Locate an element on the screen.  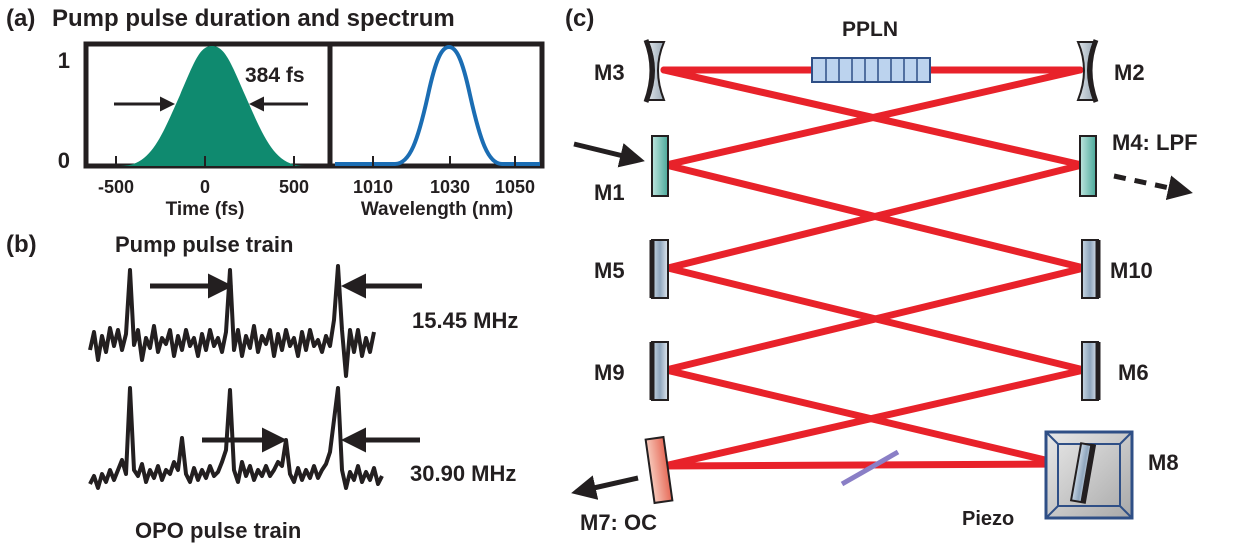
panel-a-tag: (a) is located at coordinates (20, 18).